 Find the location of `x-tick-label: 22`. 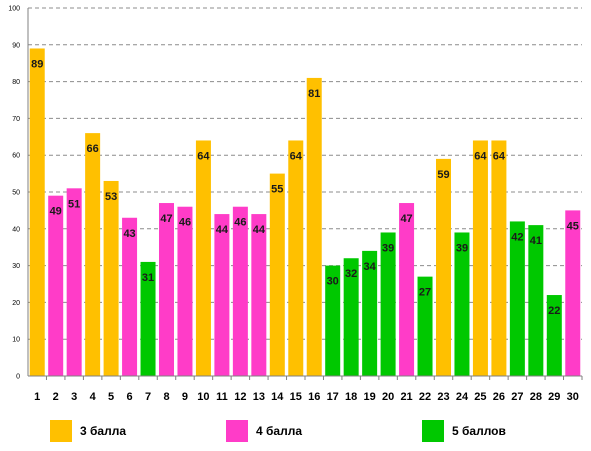

x-tick-label: 22 is located at coordinates (425, 397).